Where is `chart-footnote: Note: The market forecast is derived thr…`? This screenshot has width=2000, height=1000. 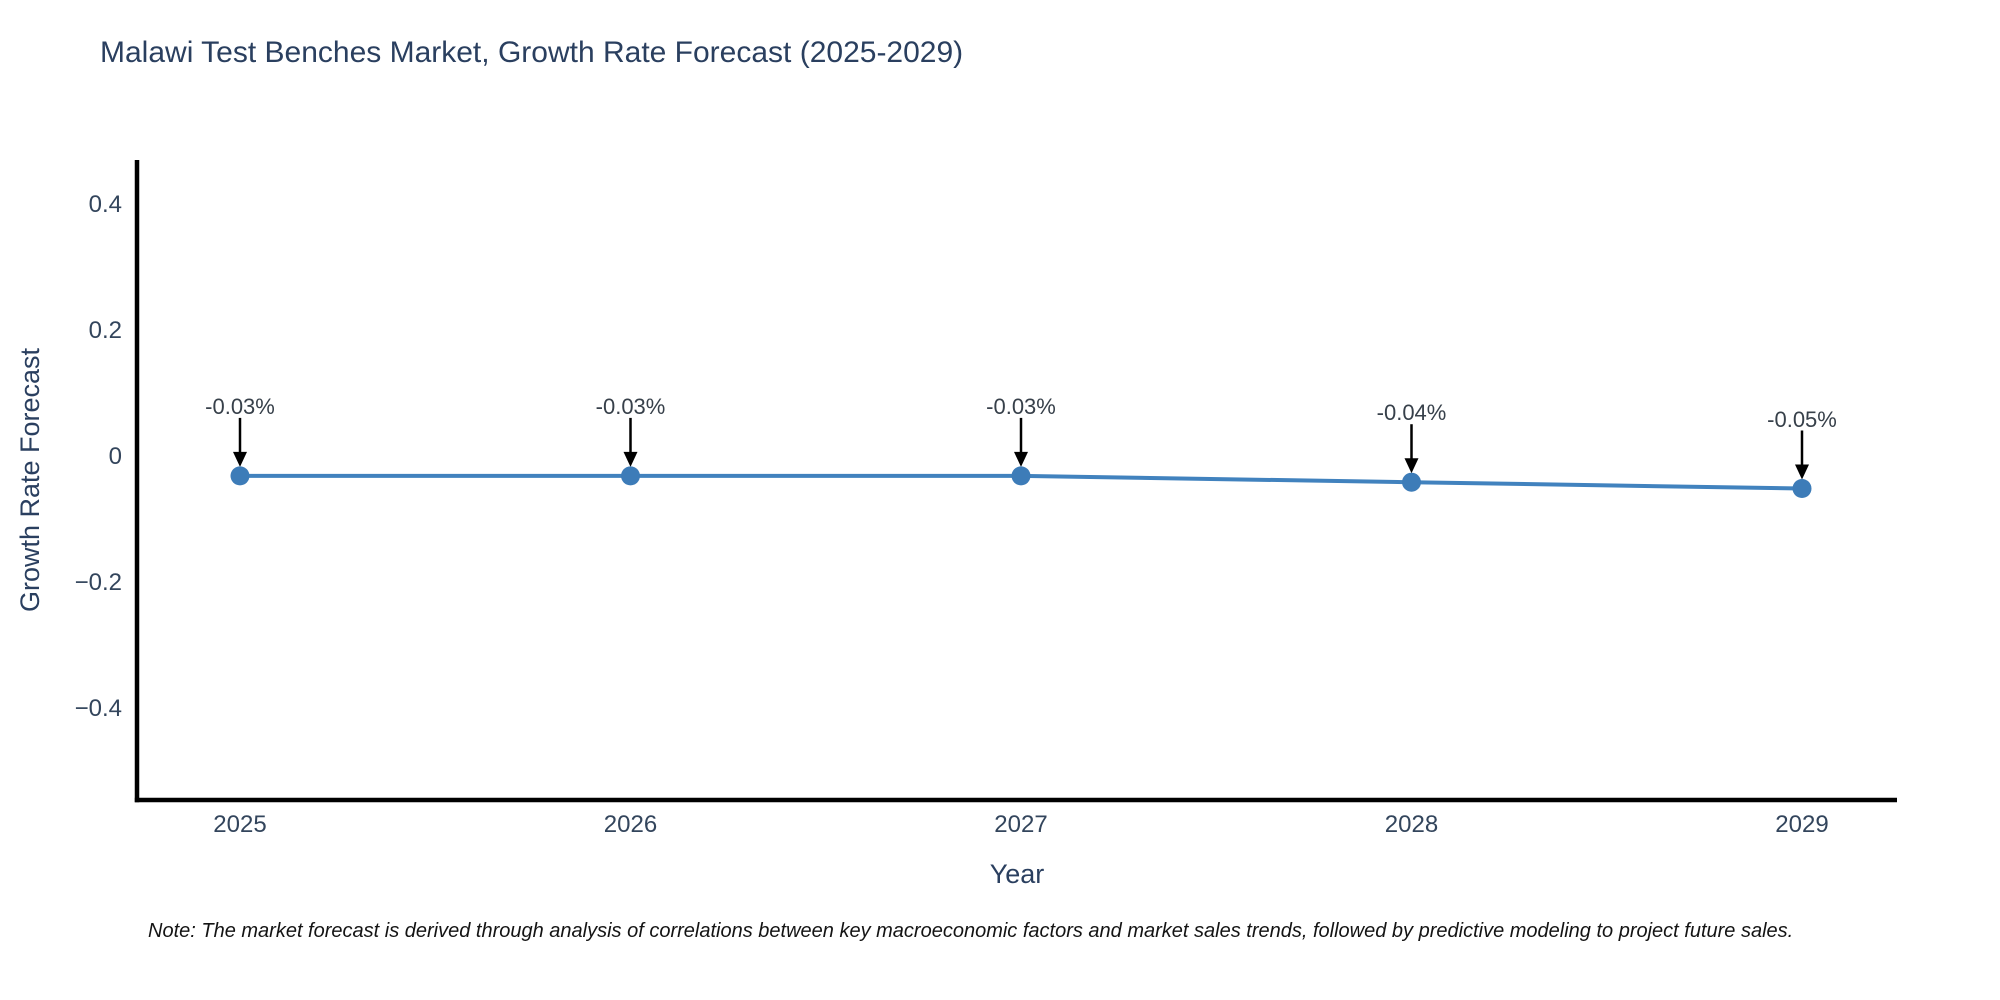
chart-footnote: Note: The market forecast is derived thr… is located at coordinates (971, 931).